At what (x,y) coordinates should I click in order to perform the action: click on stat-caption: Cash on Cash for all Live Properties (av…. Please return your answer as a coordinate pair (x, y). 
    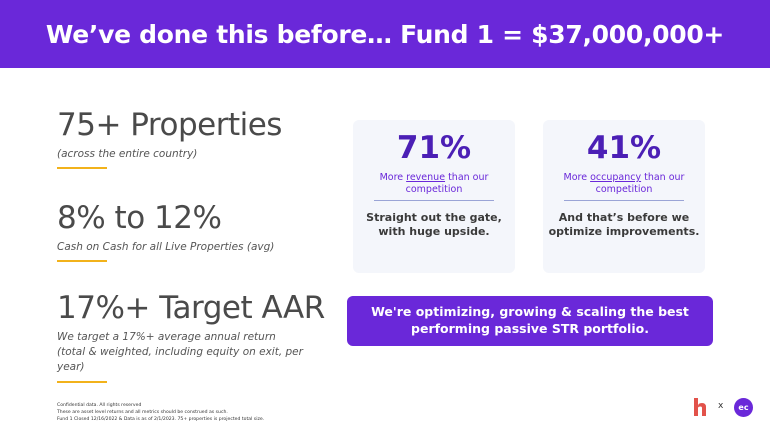
    Looking at the image, I should click on (166, 247).